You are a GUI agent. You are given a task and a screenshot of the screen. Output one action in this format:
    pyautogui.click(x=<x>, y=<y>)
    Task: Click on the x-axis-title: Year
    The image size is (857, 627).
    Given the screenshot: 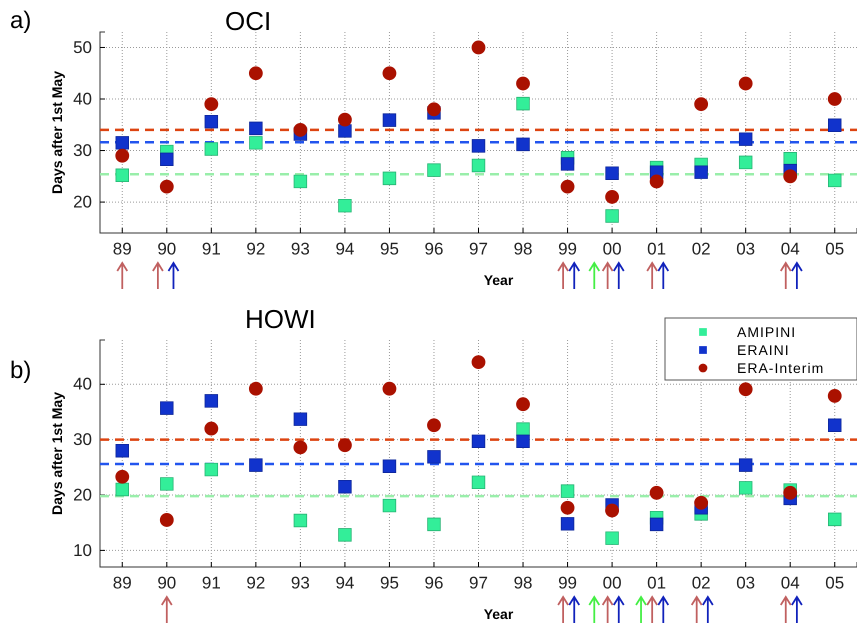 What is the action you would take?
    pyautogui.click(x=499, y=614)
    